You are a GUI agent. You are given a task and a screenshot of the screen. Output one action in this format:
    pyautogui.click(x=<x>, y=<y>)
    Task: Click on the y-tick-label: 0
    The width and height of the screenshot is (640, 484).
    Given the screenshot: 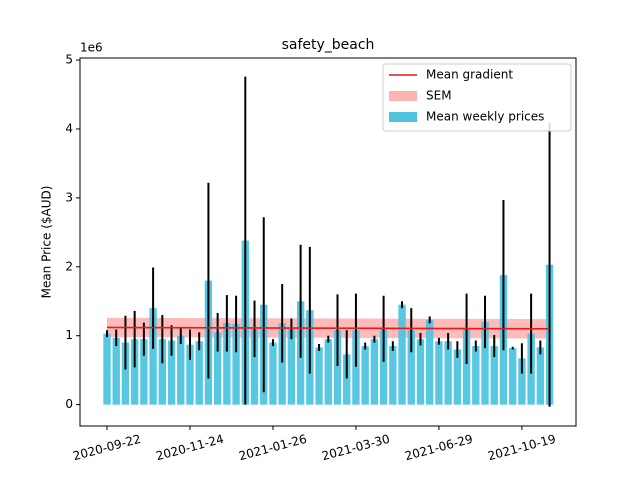 What is the action you would take?
    pyautogui.click(x=69, y=404)
    